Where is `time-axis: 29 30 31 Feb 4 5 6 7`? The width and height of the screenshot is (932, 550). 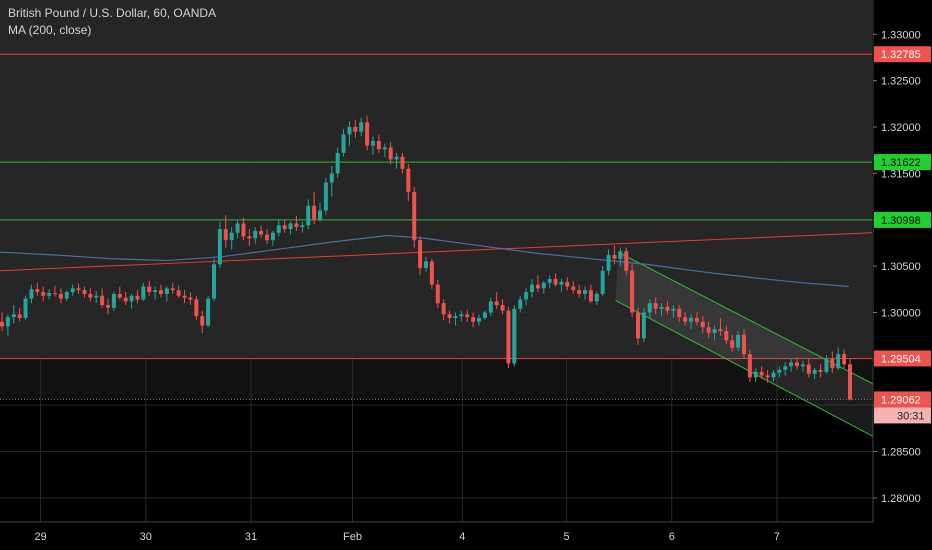 time-axis: 29 30 31 Feb 4 5 6 7 is located at coordinates (466, 535).